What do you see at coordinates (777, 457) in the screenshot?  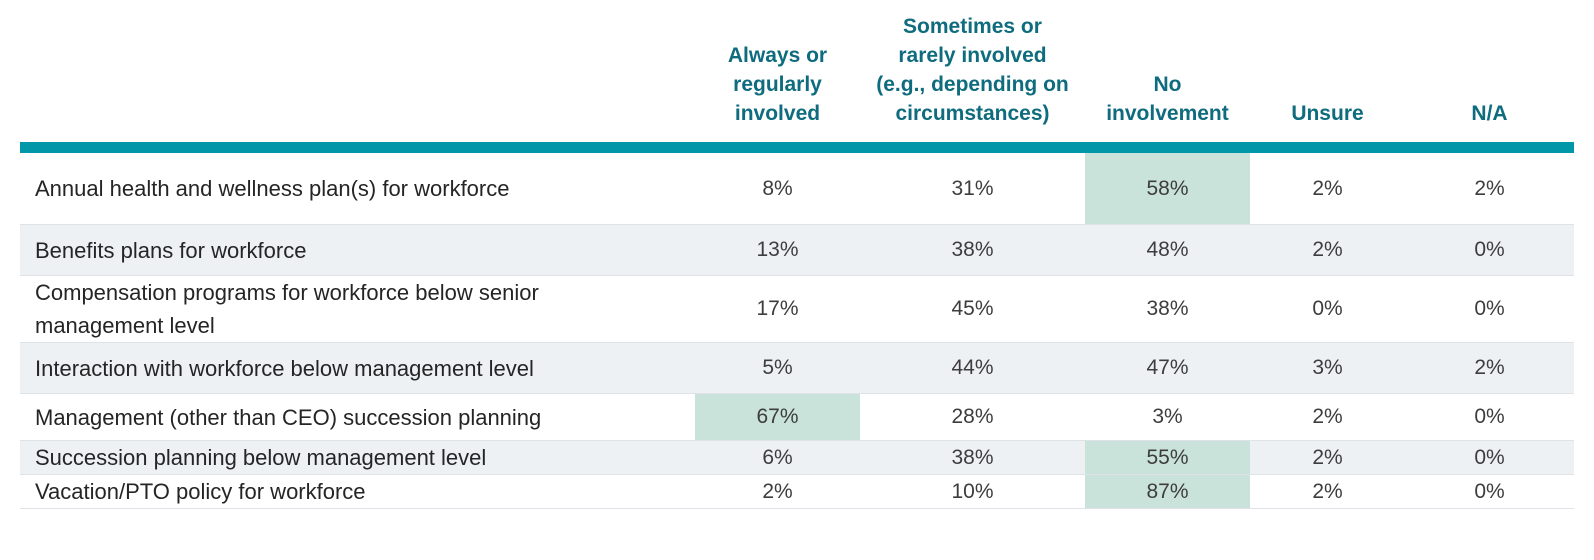 I see `value-cell: 6%` at bounding box center [777, 457].